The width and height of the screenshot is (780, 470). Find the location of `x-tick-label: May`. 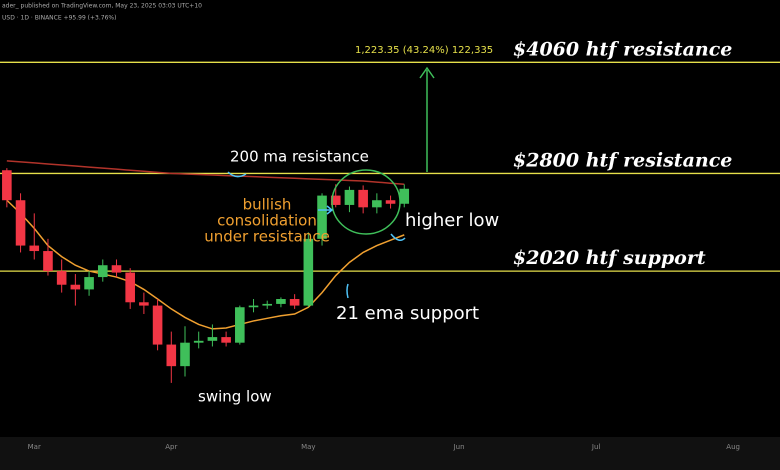

x-tick-label: May is located at coordinates (308, 447).